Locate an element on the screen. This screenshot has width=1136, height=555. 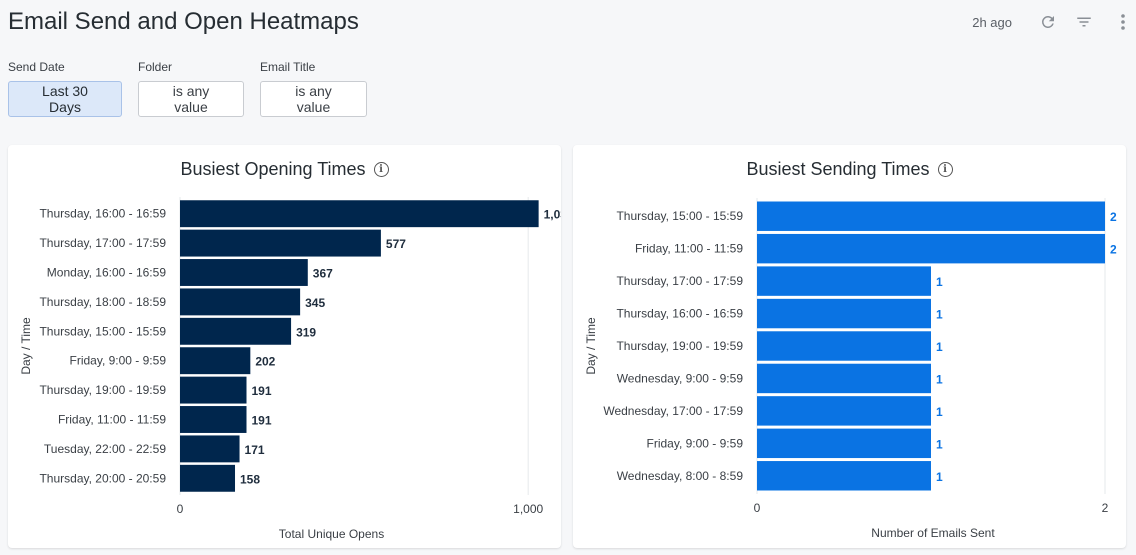
category-label: Thursday, 18:00 - 18:59 is located at coordinates (102, 302).